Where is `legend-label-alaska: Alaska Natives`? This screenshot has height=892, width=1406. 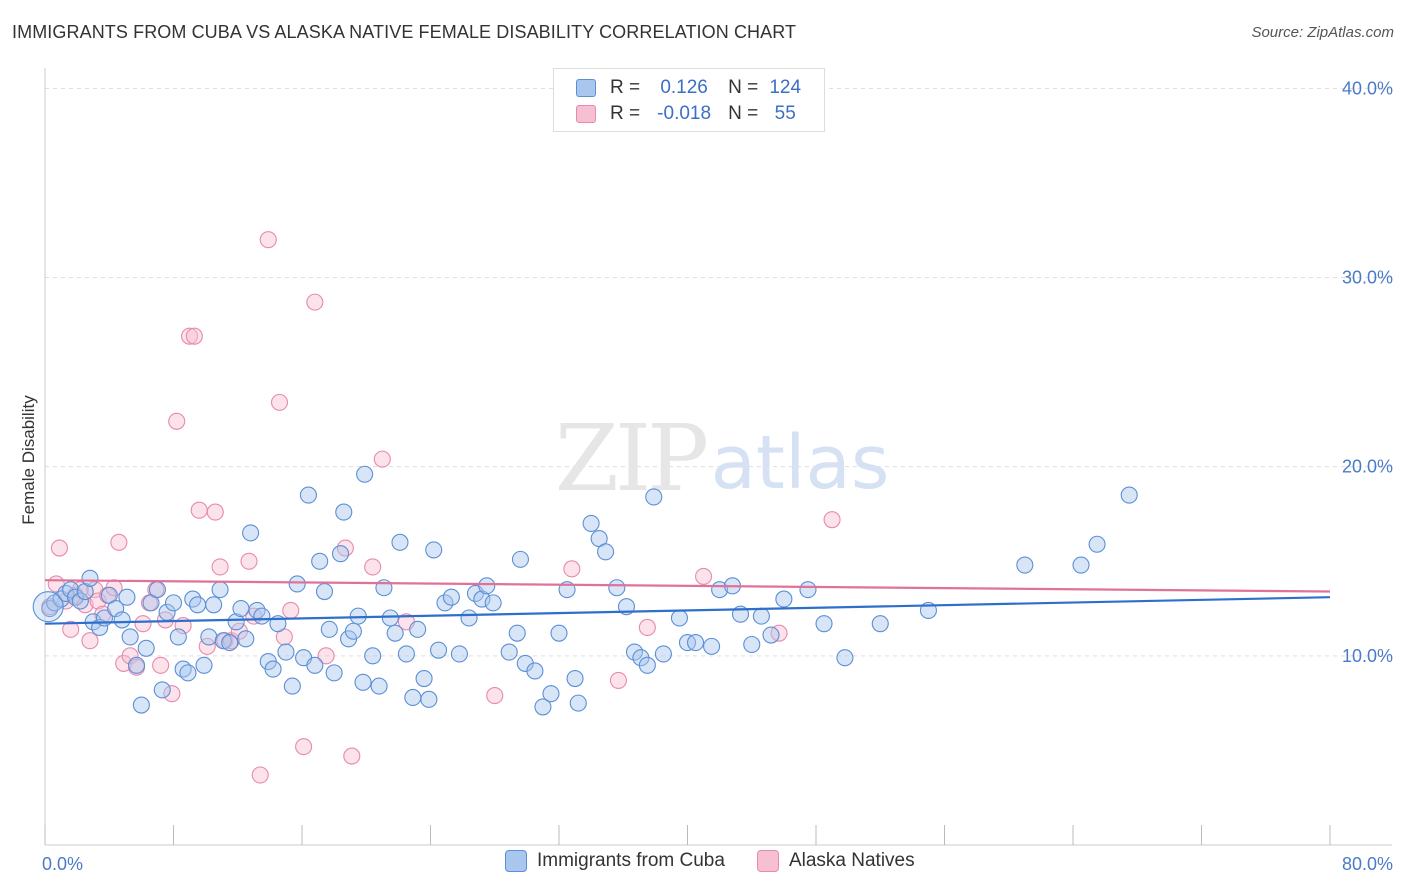
legend-label-alaska: Alaska Natives is located at coordinates (851, 860).